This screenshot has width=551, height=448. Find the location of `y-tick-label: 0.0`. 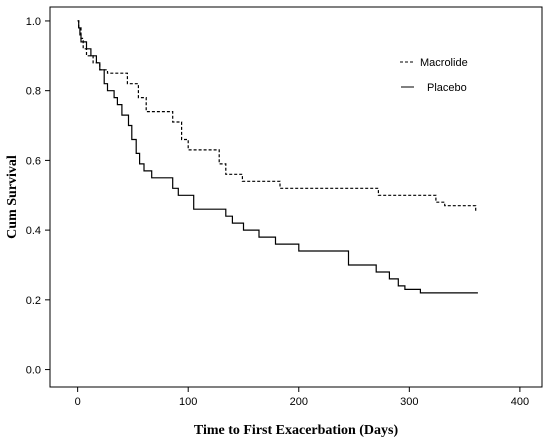

y-tick-label: 0.0 is located at coordinates (33, 371).